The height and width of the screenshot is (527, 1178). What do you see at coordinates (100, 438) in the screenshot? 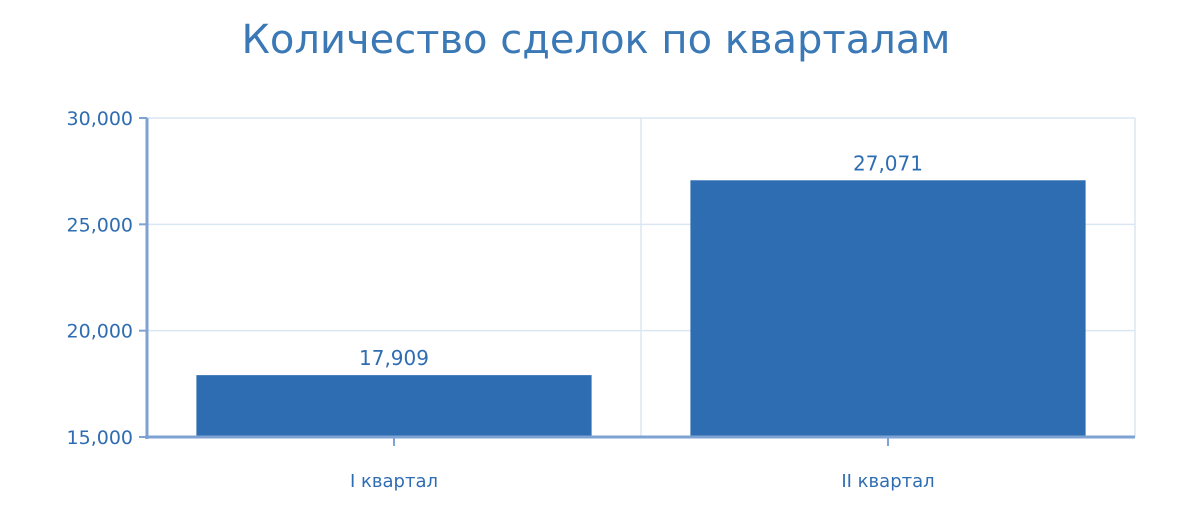
I see `y-tick-label-0: 15,000` at bounding box center [100, 438].